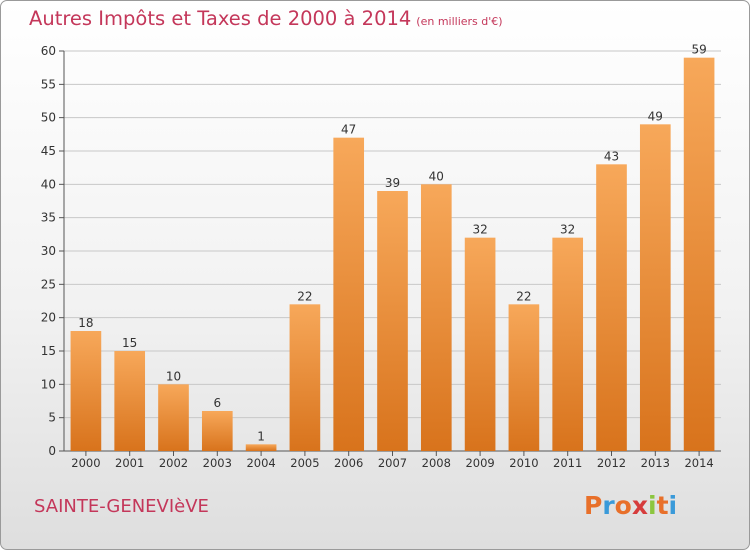  What do you see at coordinates (52, 451) in the screenshot?
I see `y-tick-label: 0` at bounding box center [52, 451].